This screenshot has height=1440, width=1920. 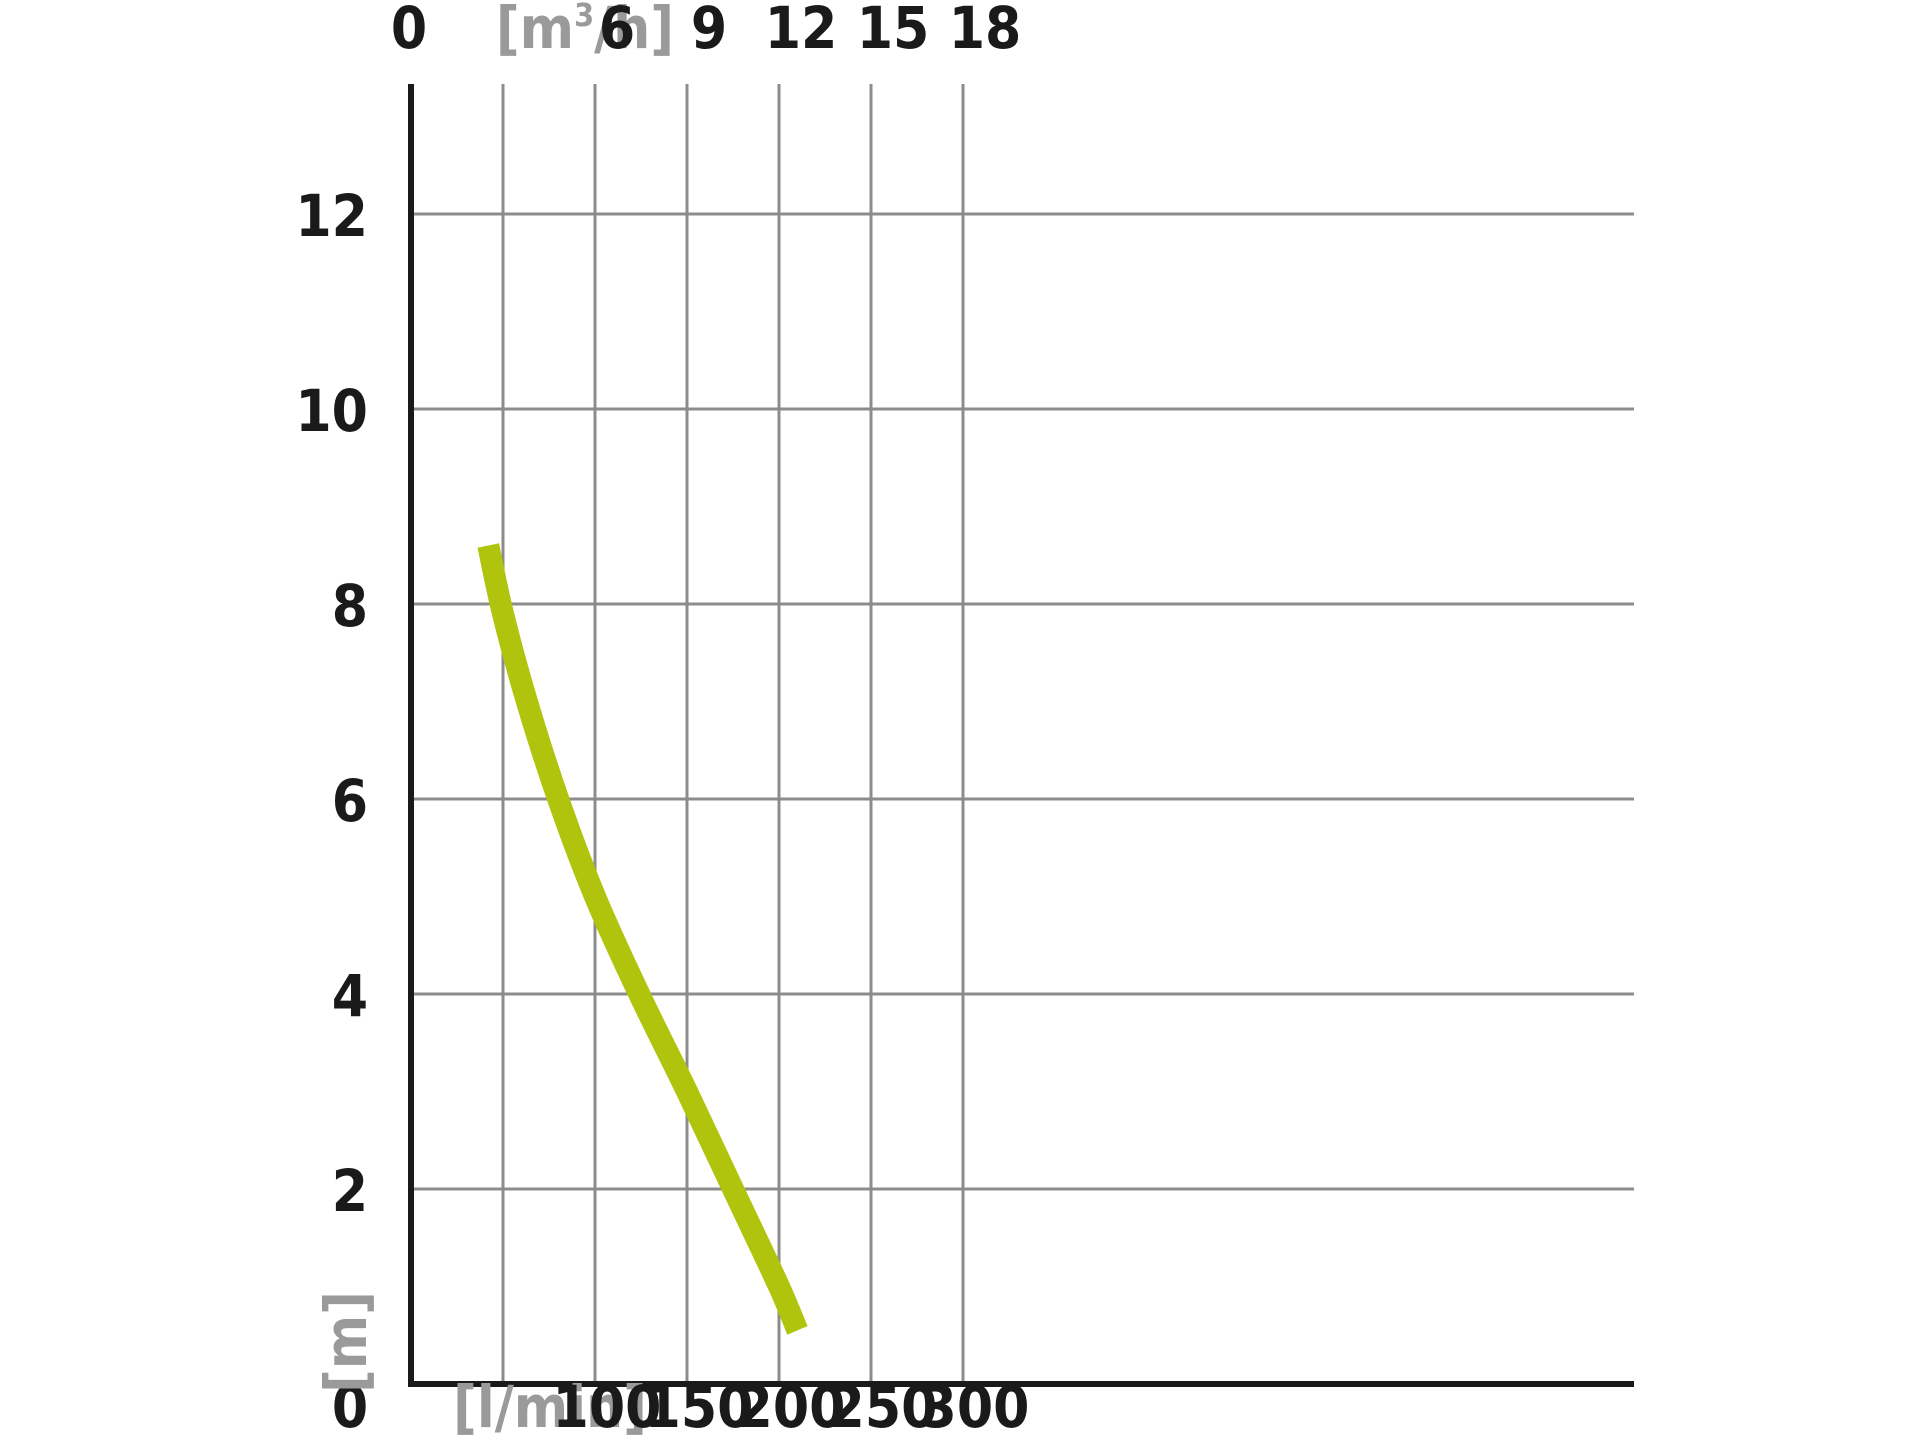 What do you see at coordinates (975, 1406) in the screenshot?
I see `x-bottom-tick-label: 300` at bounding box center [975, 1406].